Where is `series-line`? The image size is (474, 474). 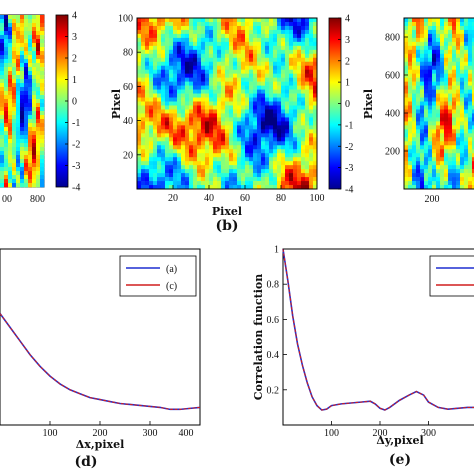 series-line is located at coordinates (100, 361).